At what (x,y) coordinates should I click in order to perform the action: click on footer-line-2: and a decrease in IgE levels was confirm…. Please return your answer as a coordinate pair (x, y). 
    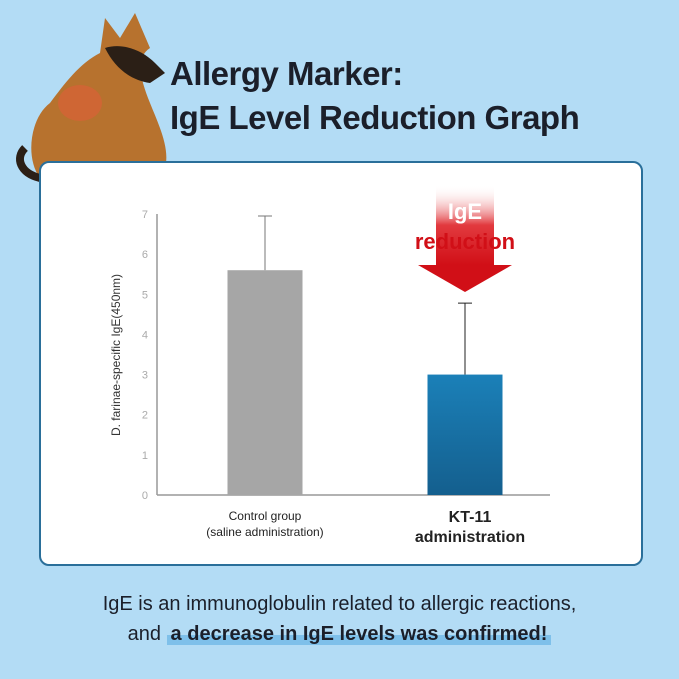
    Looking at the image, I should click on (339, 634).